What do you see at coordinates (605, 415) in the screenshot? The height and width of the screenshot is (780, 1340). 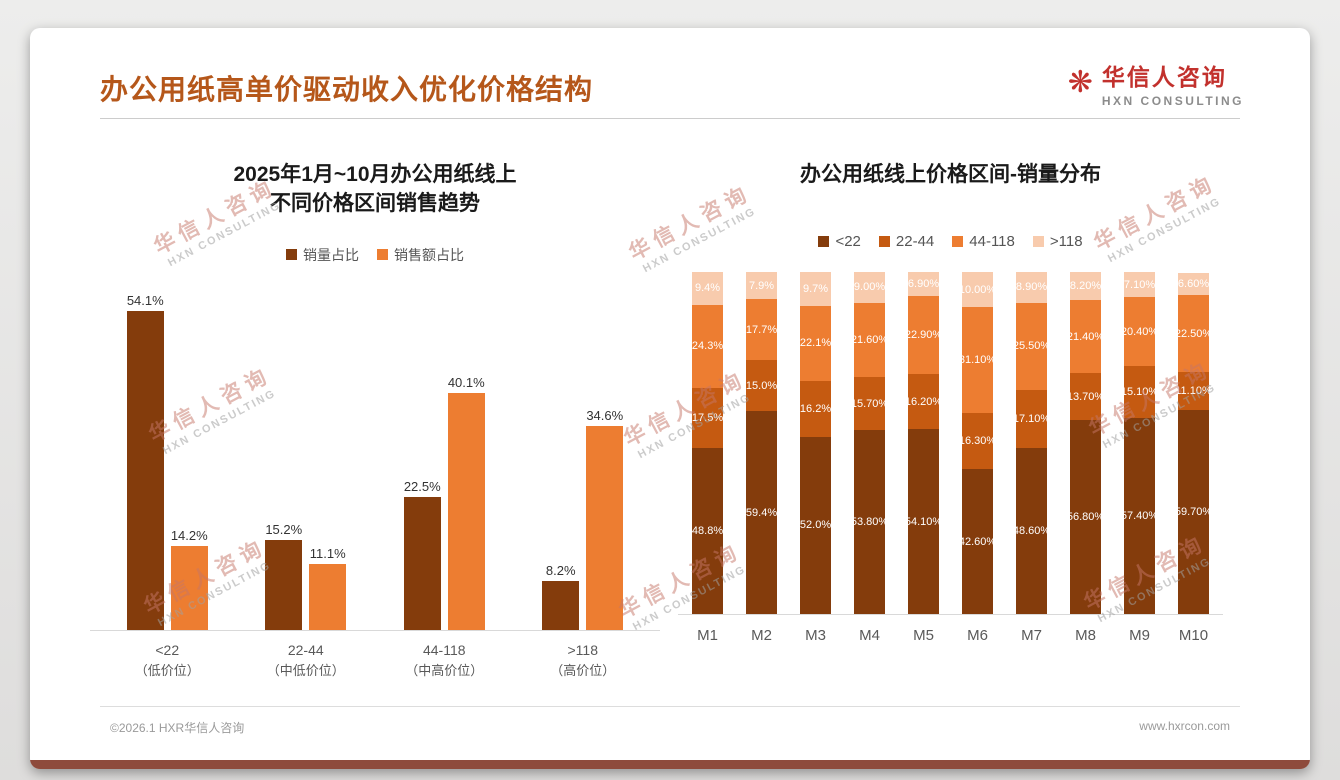 I see `bar-value-label: 34.6%` at bounding box center [605, 415].